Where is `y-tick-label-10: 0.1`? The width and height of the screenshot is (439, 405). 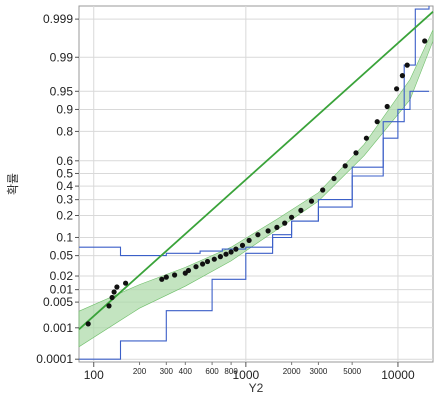
y-tick-label-10: 0.1 is located at coordinates (64, 237).